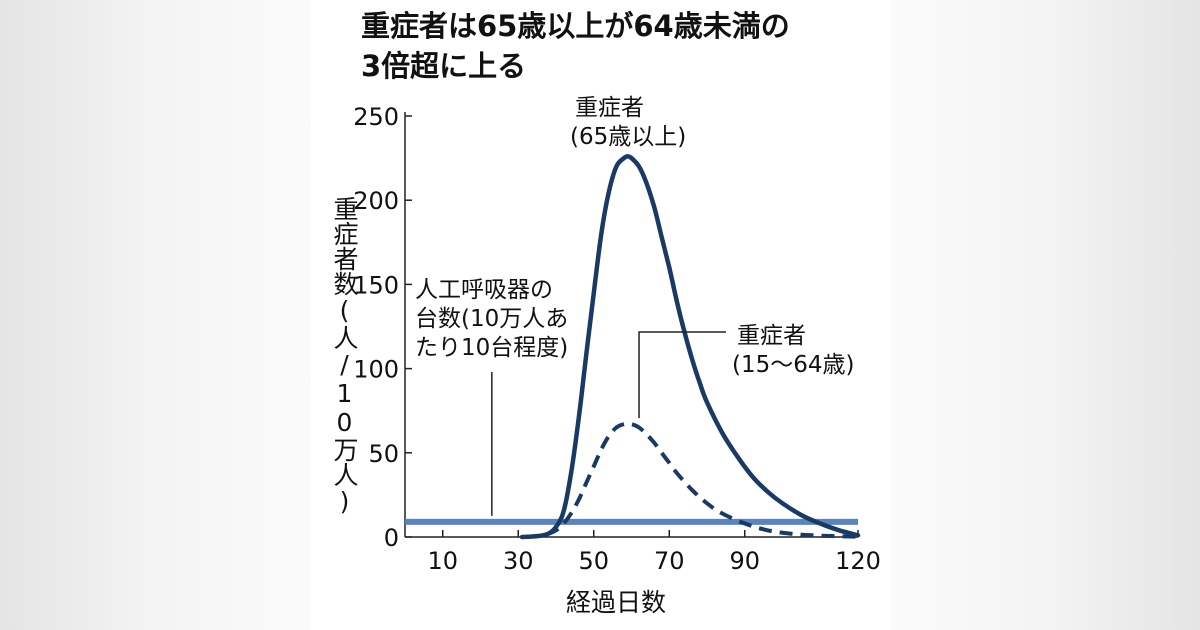 The height and width of the screenshot is (630, 1200). Describe the element at coordinates (575, 26) in the screenshot. I see `chart-title-line-1: 重症者は65歳以上が64歳未満の` at that location.